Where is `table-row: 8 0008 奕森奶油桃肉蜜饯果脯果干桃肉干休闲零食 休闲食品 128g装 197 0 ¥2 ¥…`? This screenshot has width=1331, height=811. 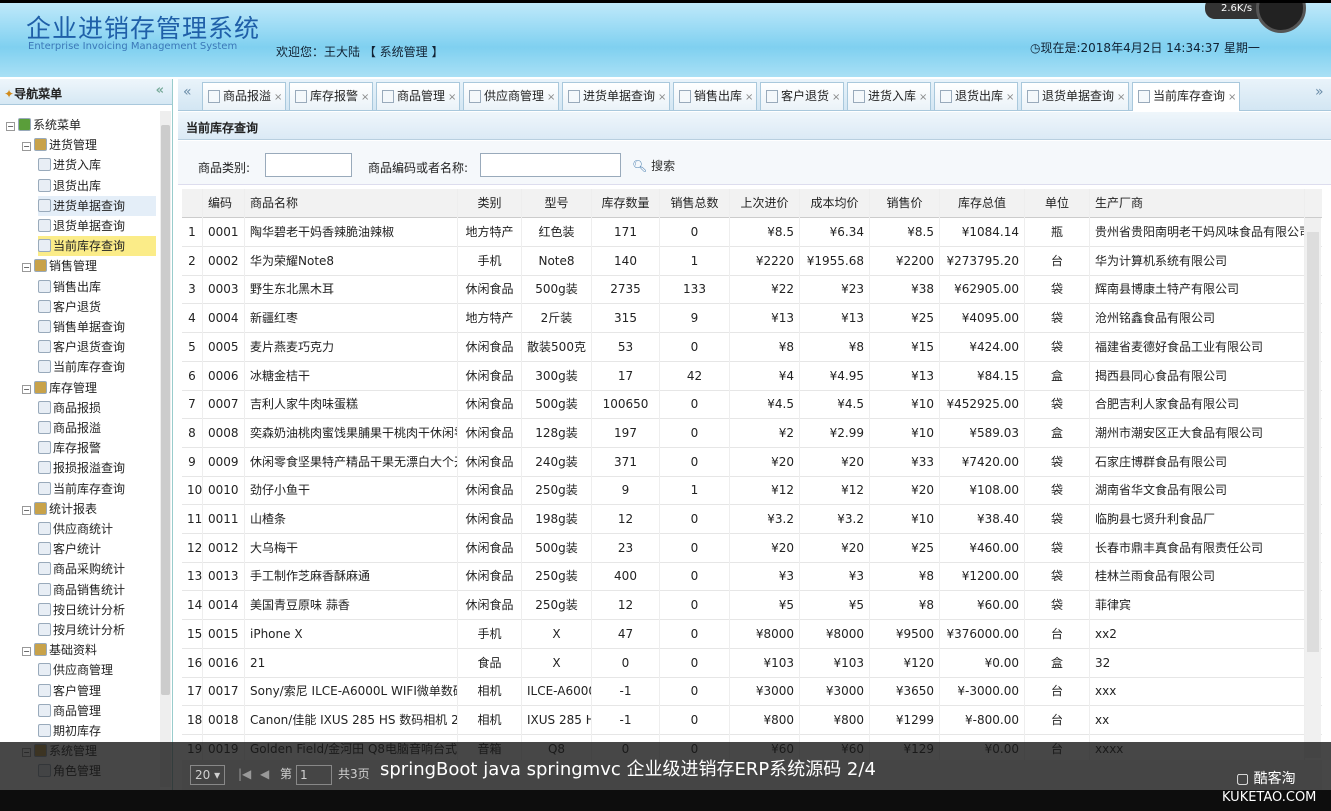 table-row: 8 0008 奕森奶油桃肉蜜饯果脯果干桃肉干休闲零食 休闲食品 128g装 197 0 ¥2 ¥… is located at coordinates (752, 433).